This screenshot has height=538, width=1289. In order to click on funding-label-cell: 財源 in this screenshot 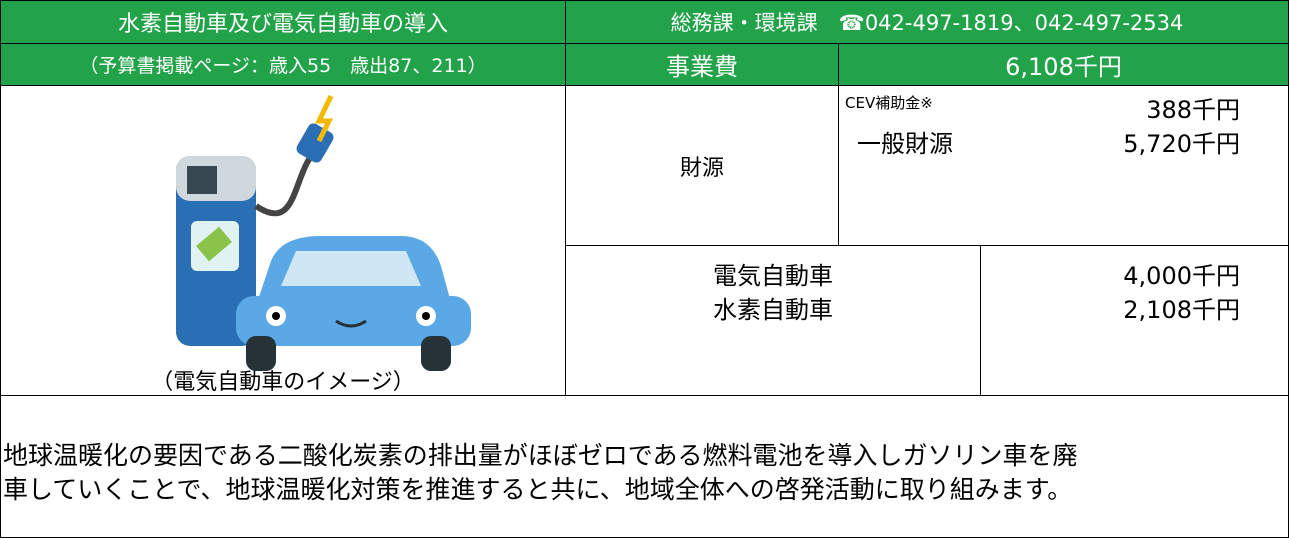, I will do `click(702, 165)`.